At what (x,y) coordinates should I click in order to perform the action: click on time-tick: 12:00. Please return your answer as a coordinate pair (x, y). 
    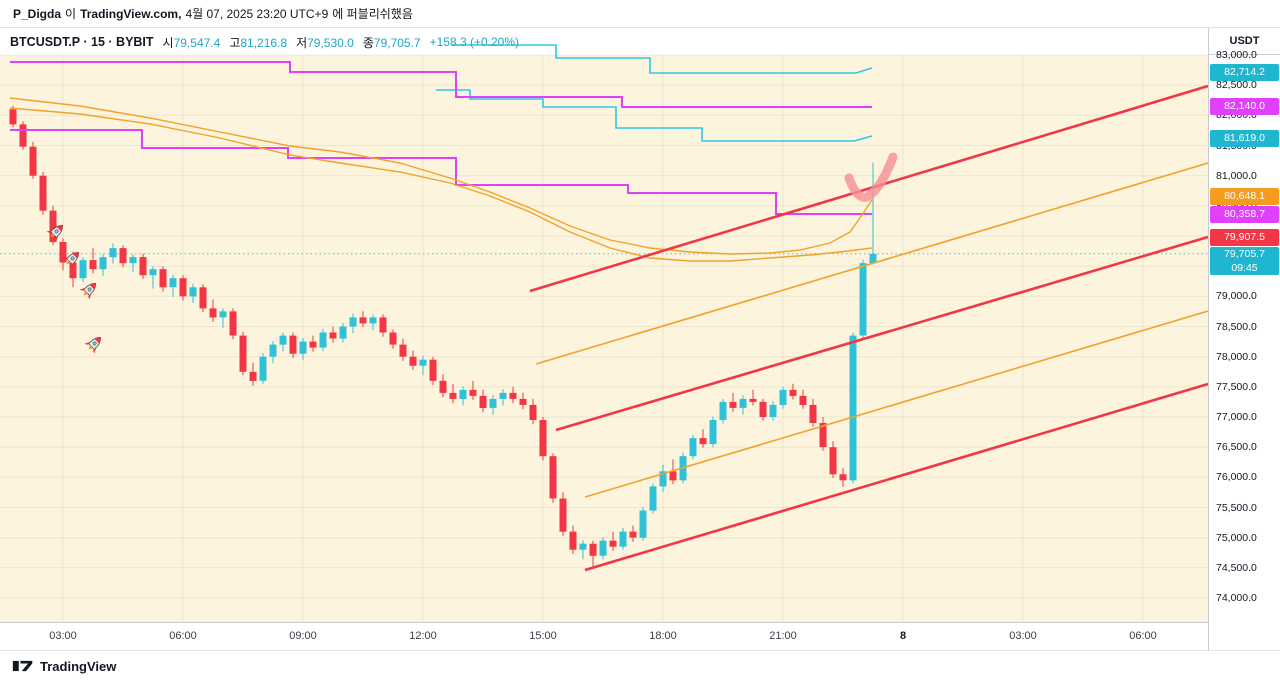
    Looking at the image, I should click on (423, 636).